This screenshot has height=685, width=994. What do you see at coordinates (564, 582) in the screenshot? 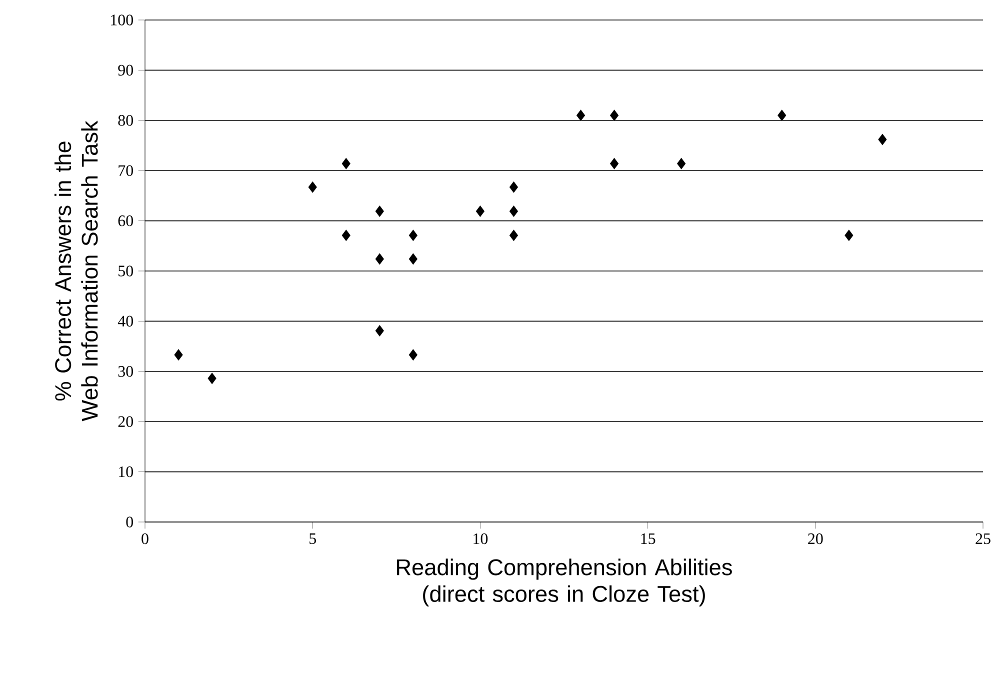
I see `x-axis-title: Reading Comprehension Abilities (direct scores in Cloze Test)` at bounding box center [564, 582].